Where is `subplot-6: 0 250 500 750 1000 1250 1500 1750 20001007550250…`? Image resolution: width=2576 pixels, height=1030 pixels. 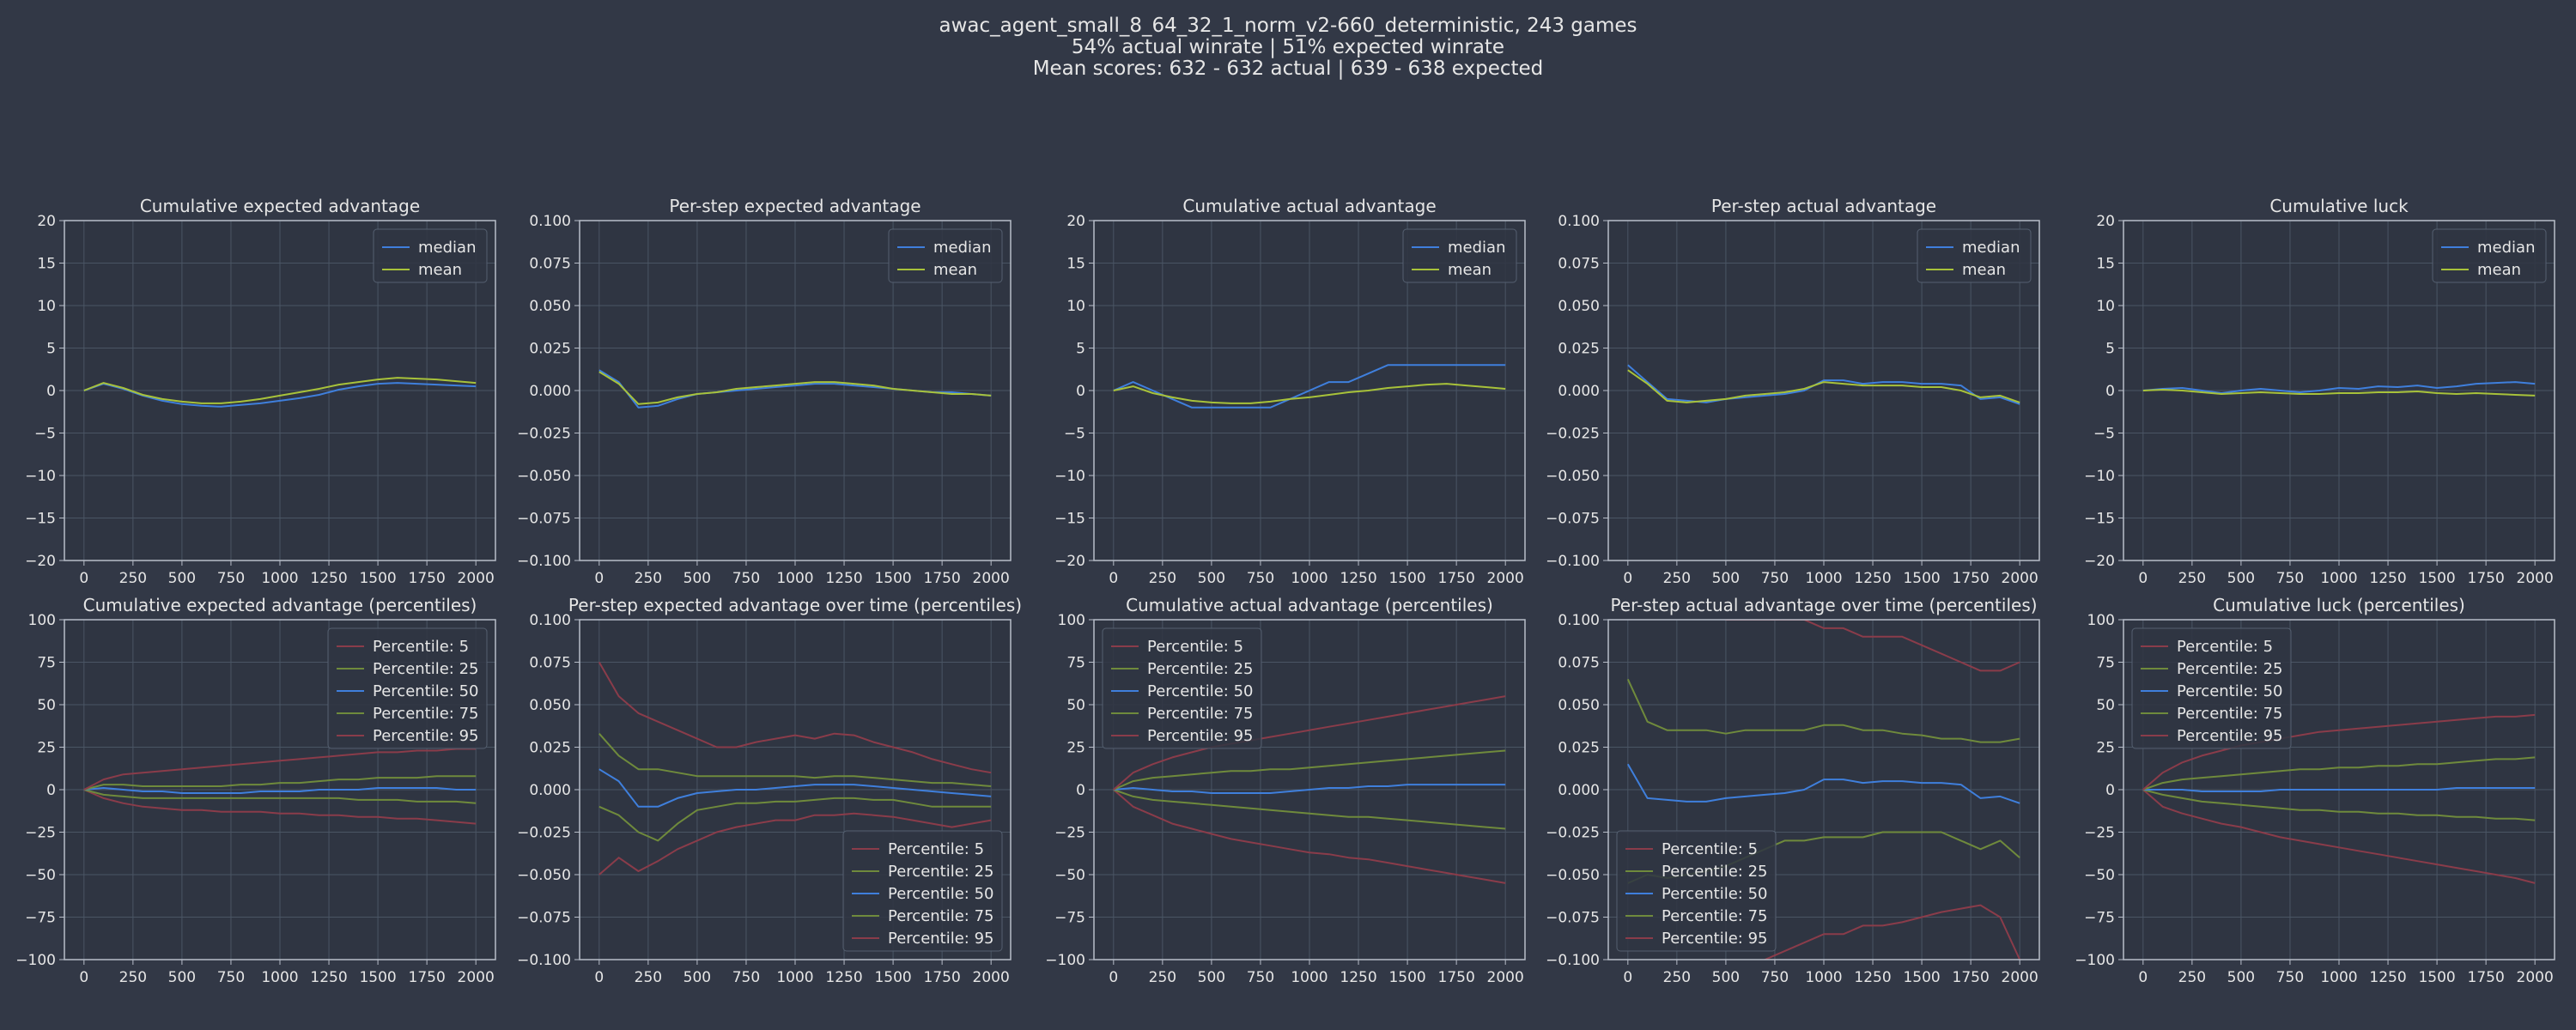
subplot-6: 0 250 500 750 1000 1250 1500 1750 20001007550250… is located at coordinates (255, 790).